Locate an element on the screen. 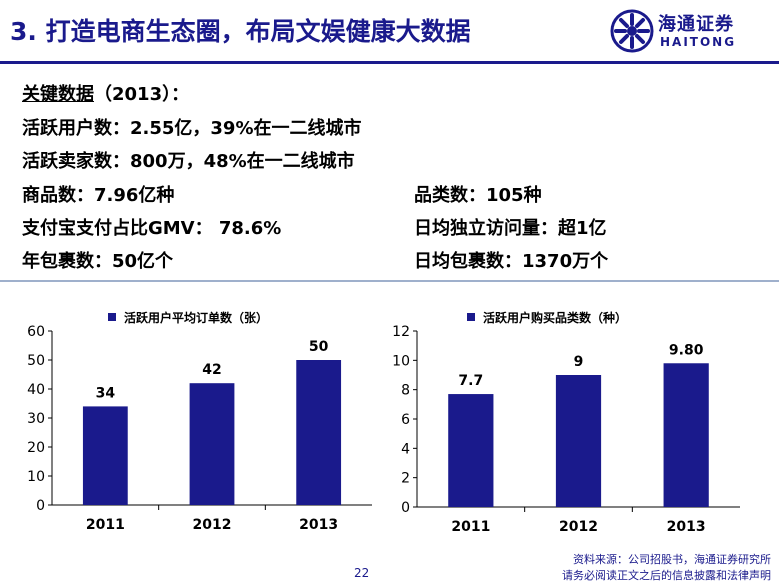 The width and height of the screenshot is (779, 585). key-data-products: 商品数：7.96亿种 is located at coordinates (98, 195).